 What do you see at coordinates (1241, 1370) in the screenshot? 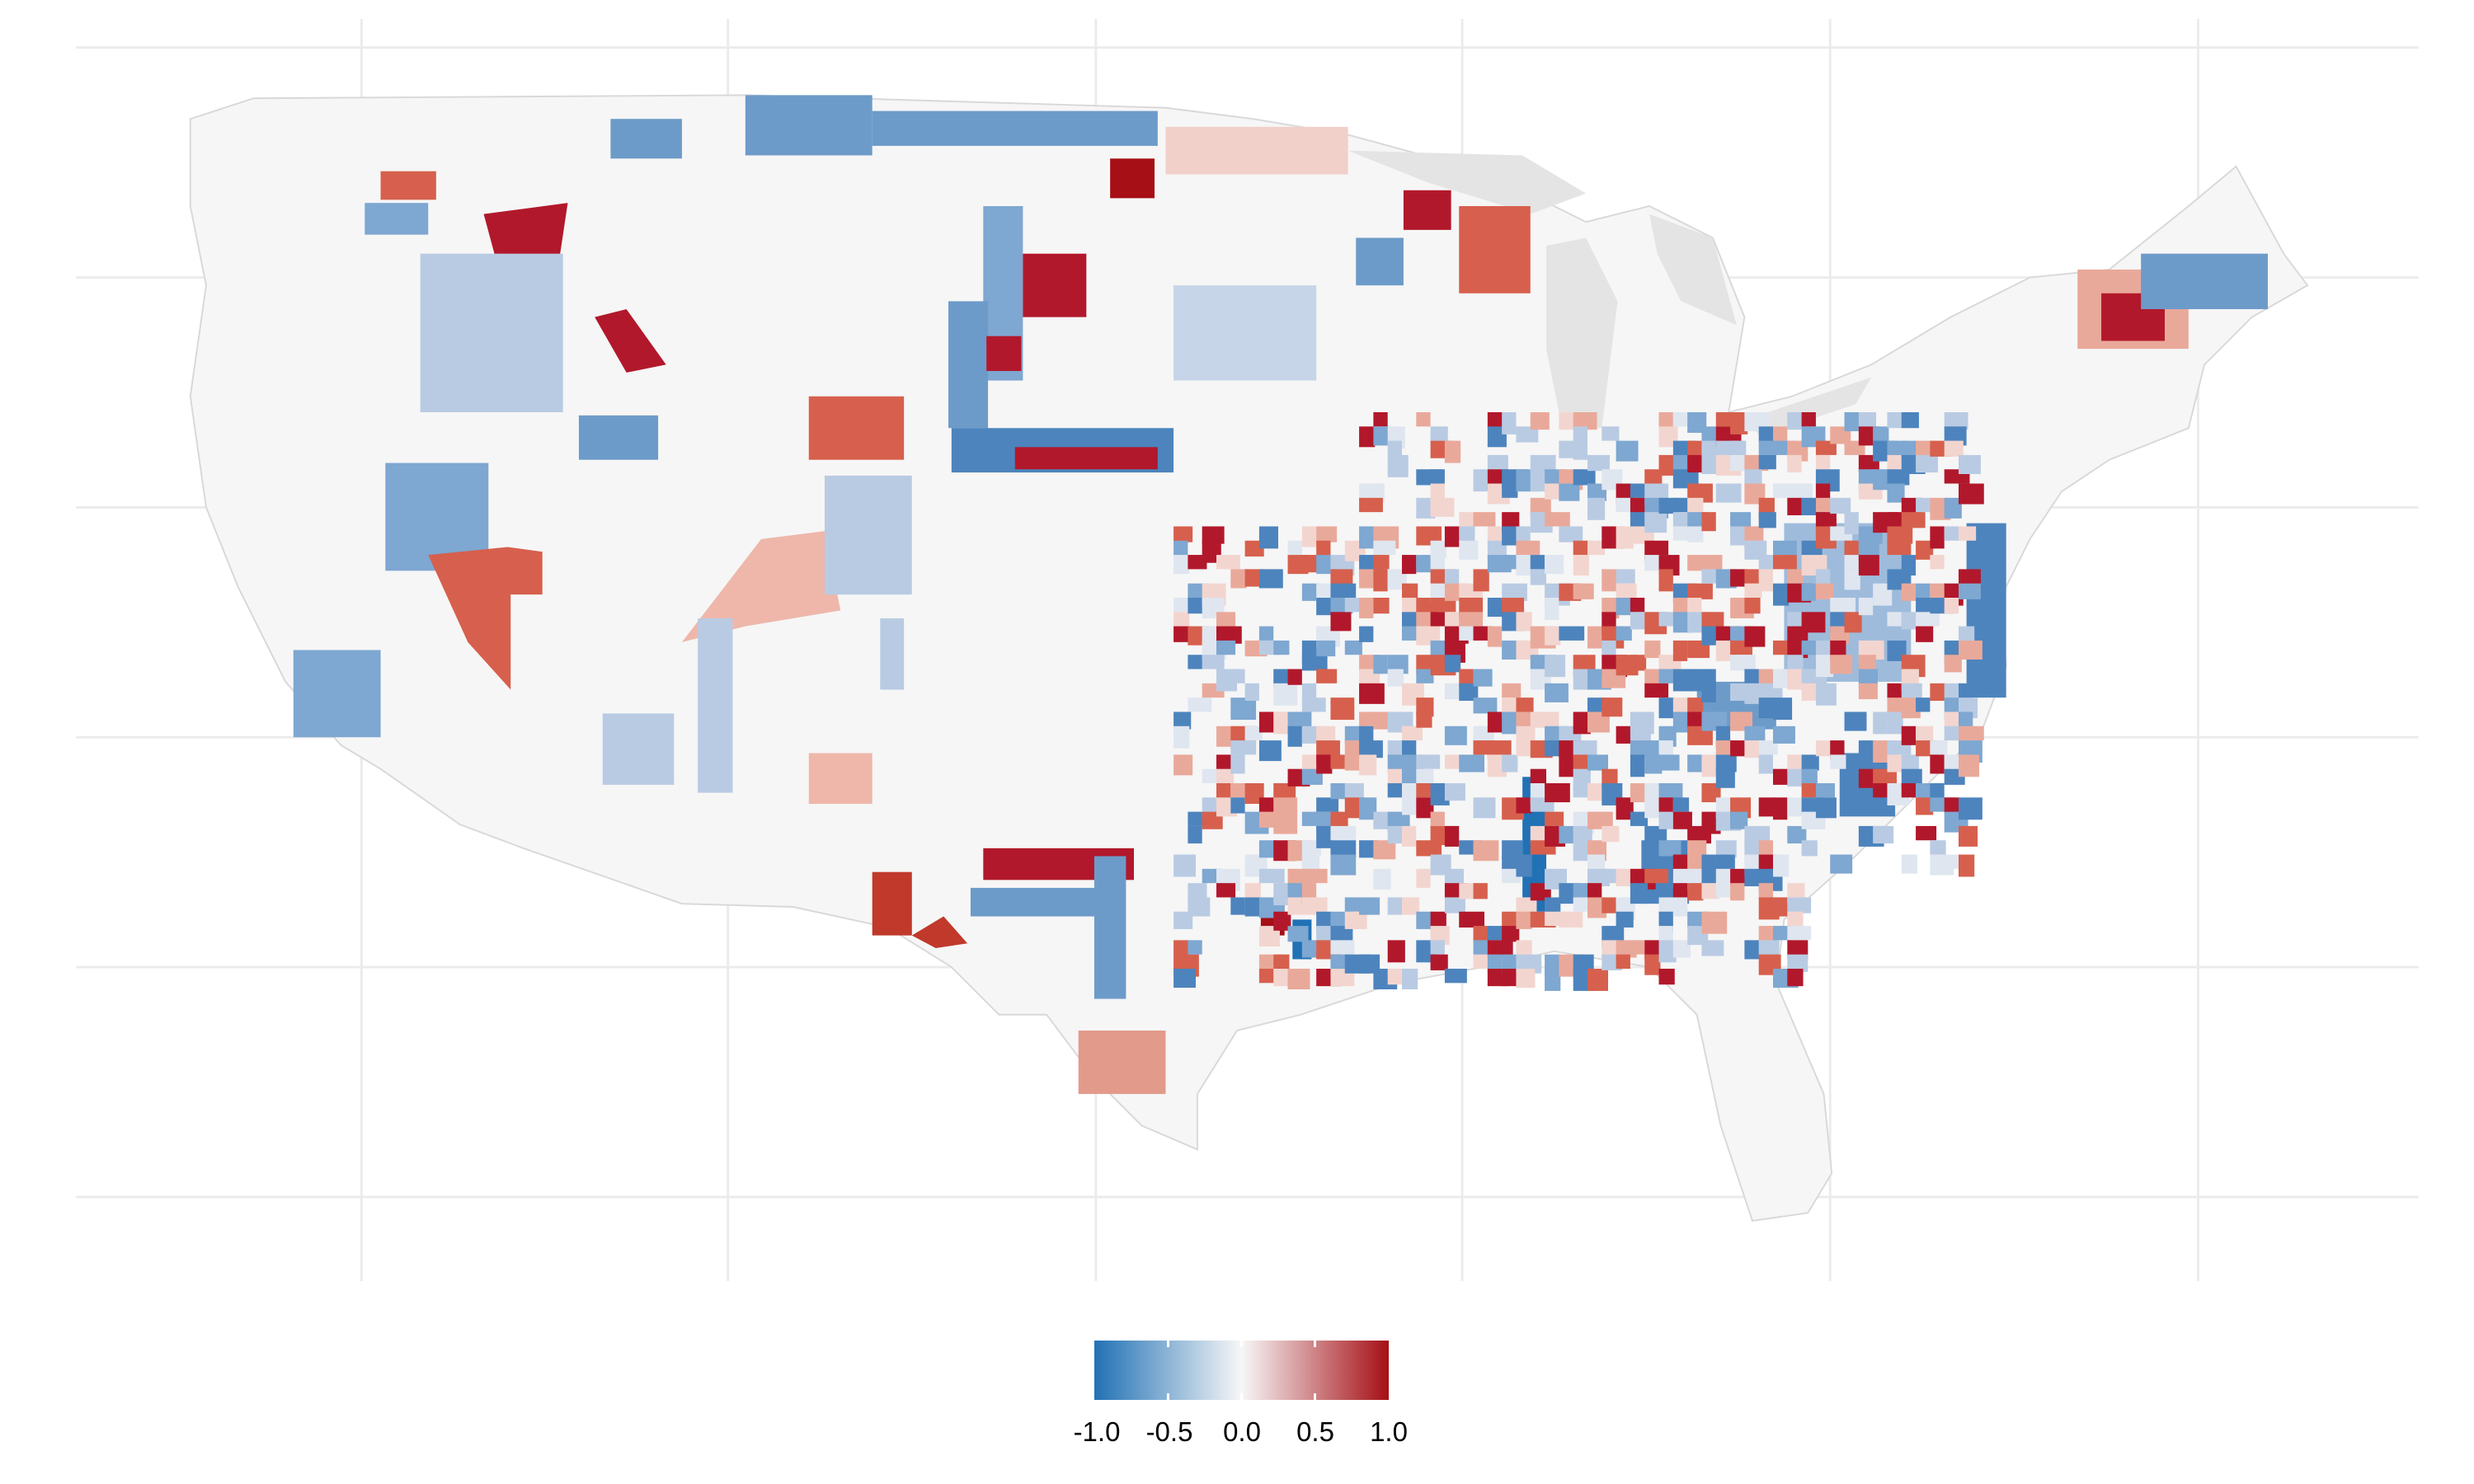
I see `color-scale-legend` at bounding box center [1241, 1370].